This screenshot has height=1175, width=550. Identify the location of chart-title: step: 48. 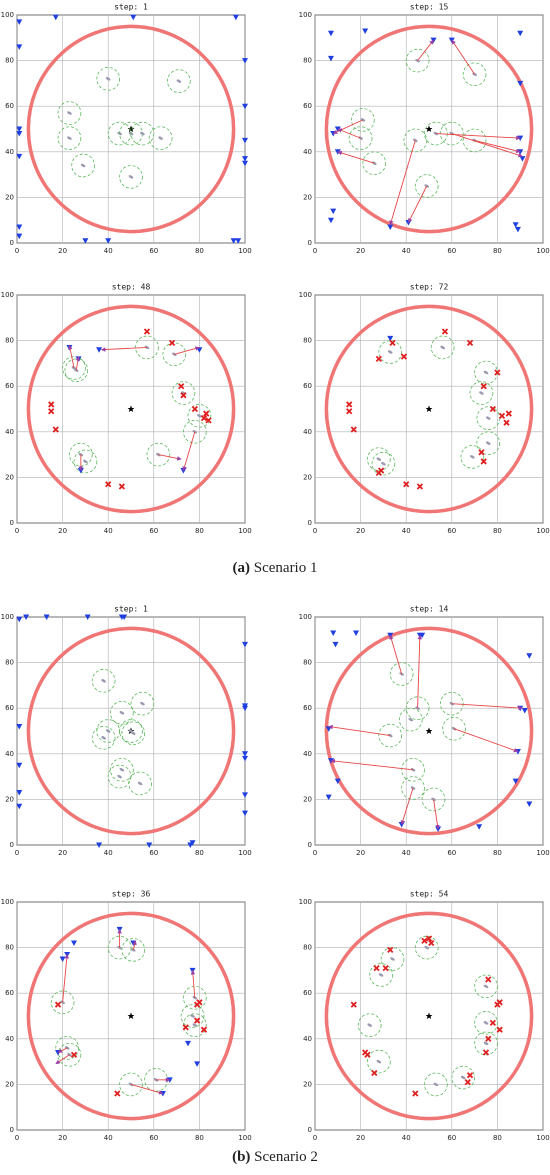
(131, 287).